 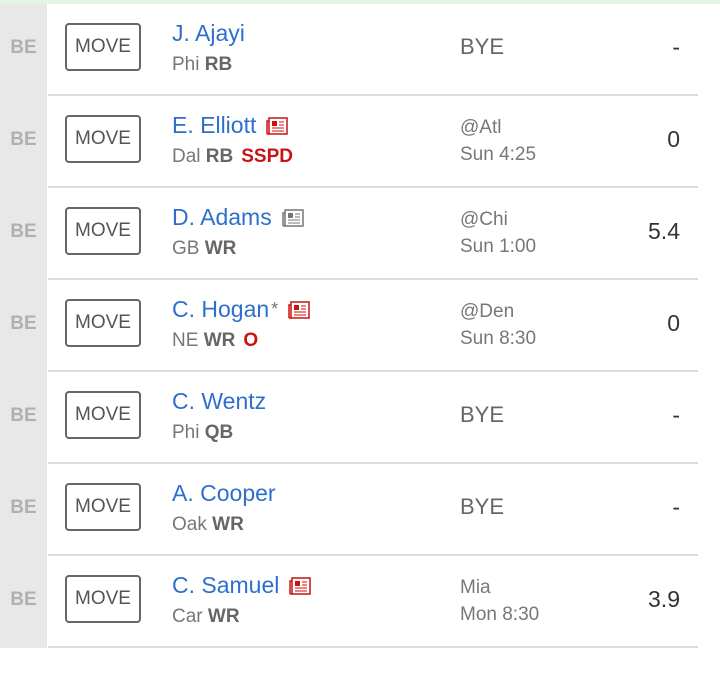 I want to click on player-name-wrap: C. Samuel, so click(x=242, y=585).